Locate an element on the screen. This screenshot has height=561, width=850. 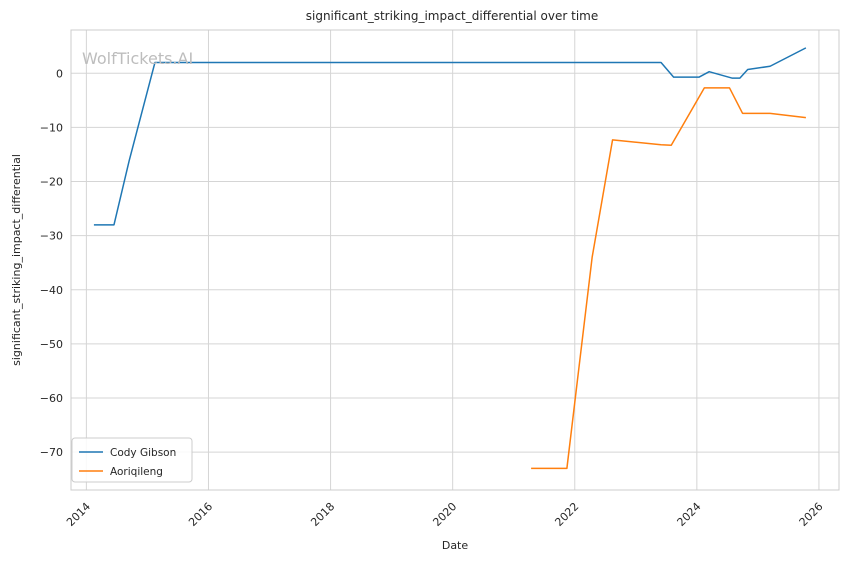
y-tick-label: −60 is located at coordinates (51, 398).